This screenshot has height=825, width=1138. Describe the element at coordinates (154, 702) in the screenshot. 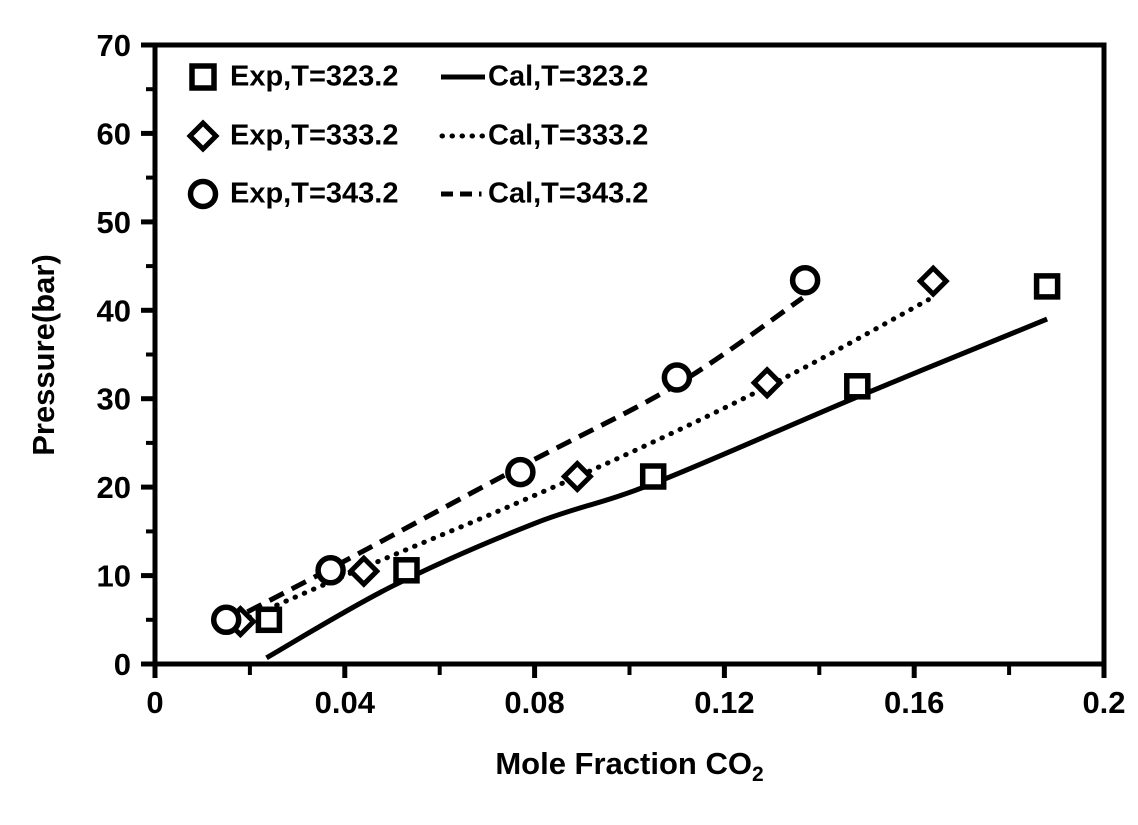

I see `x-tick-label: 0` at that location.